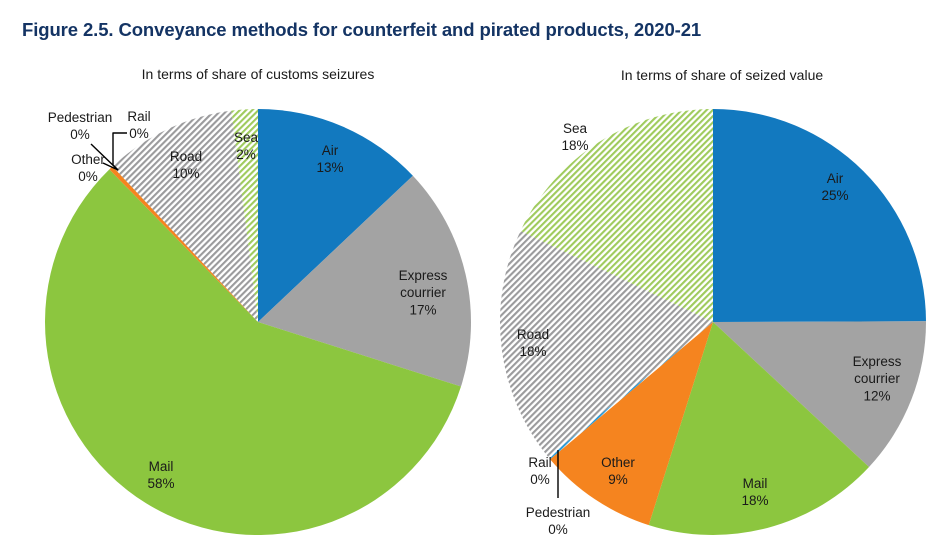 Image resolution: width=940 pixels, height=552 pixels. I want to click on slice-label: 58%, so click(160, 483).